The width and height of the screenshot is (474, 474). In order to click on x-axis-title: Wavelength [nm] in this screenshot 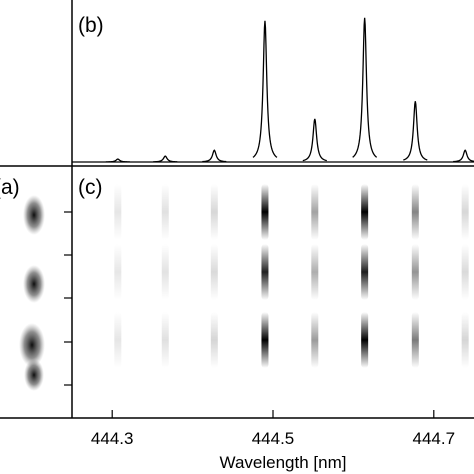, I will do `click(283, 462)`.